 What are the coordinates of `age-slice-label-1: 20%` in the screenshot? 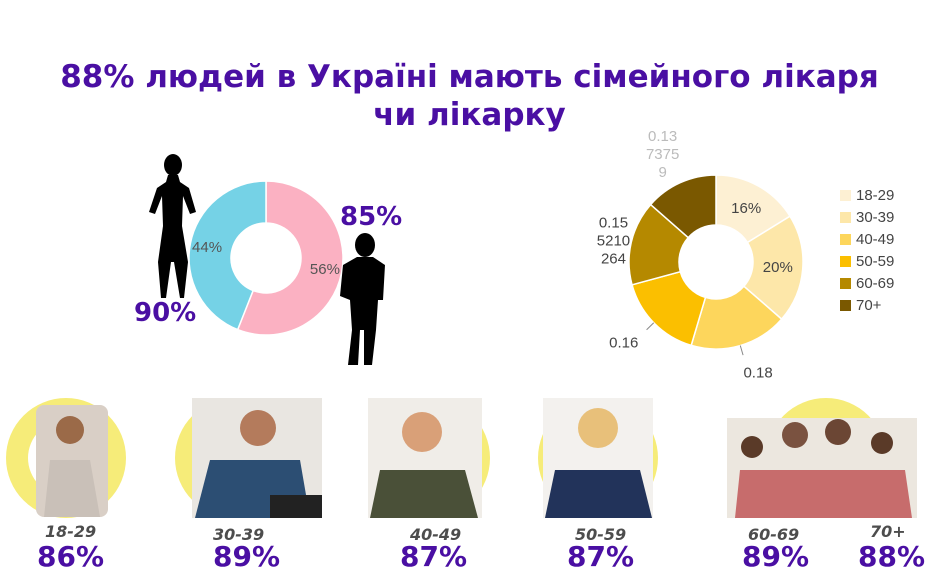 It's located at (778, 267).